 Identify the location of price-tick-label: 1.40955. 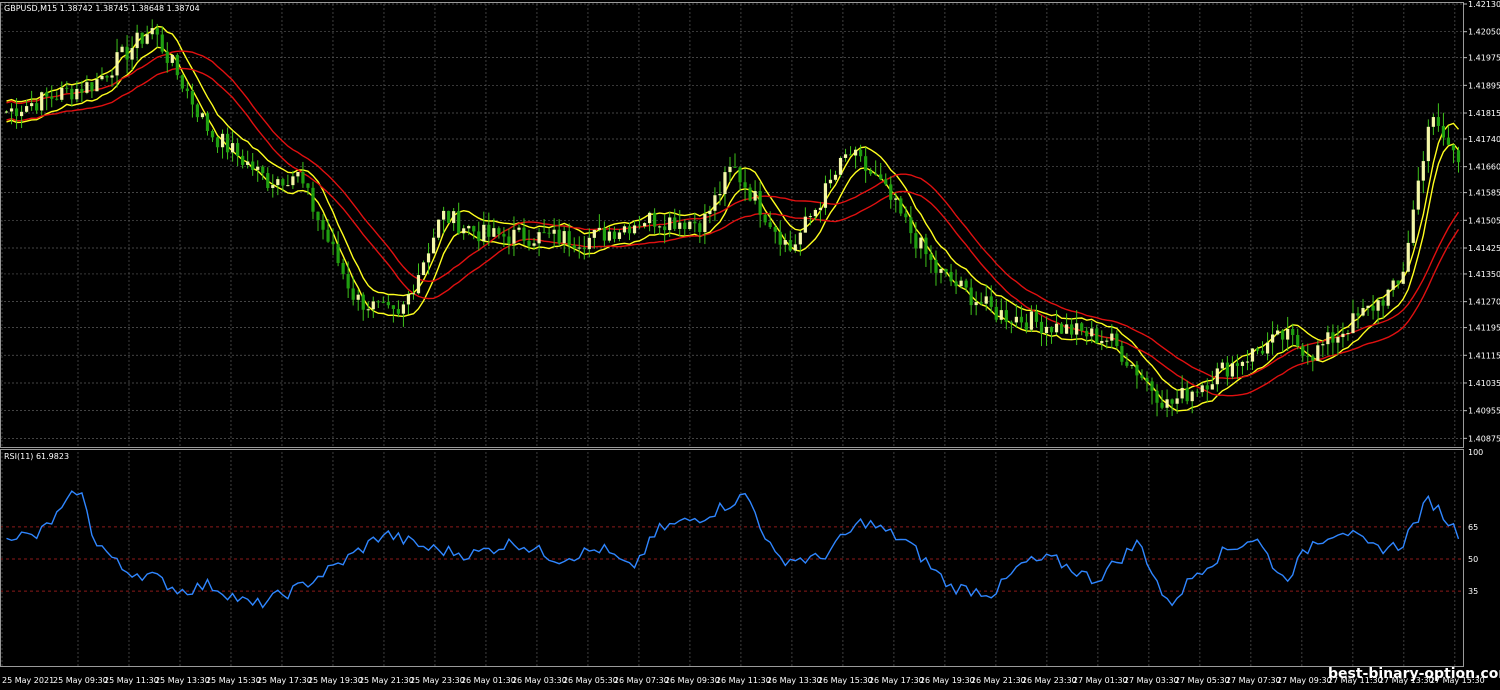
(1484, 411).